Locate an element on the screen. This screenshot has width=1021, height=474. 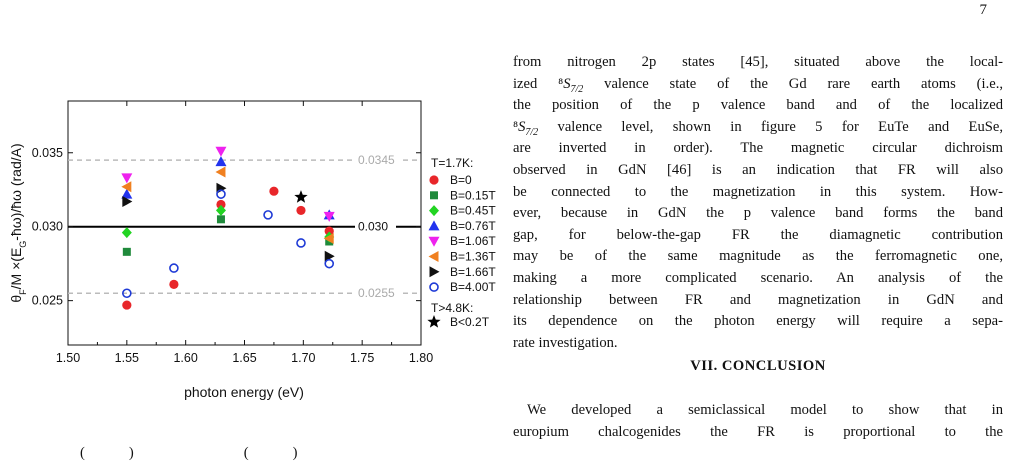
legend-label: B=4.00T is located at coordinates (473, 287).